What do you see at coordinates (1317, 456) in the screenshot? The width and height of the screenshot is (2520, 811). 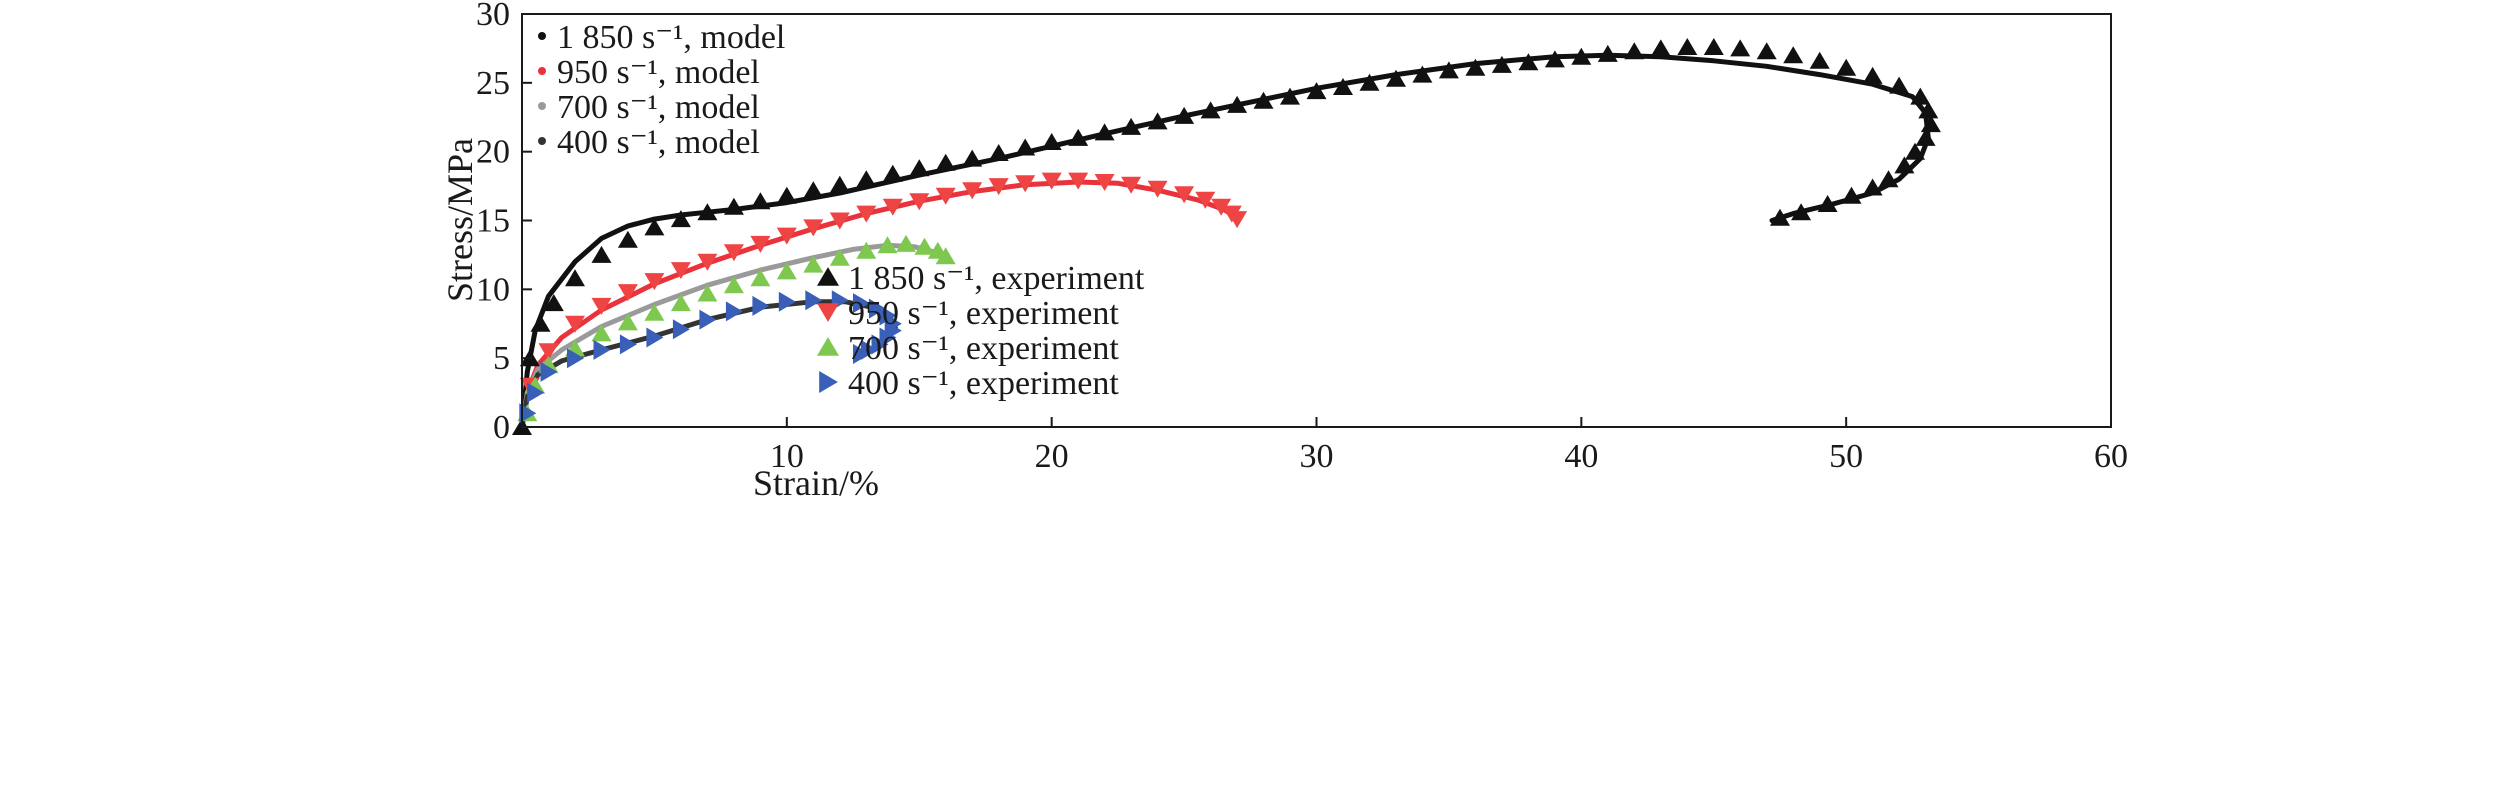 I see `x-tick-label: 30` at bounding box center [1317, 456].